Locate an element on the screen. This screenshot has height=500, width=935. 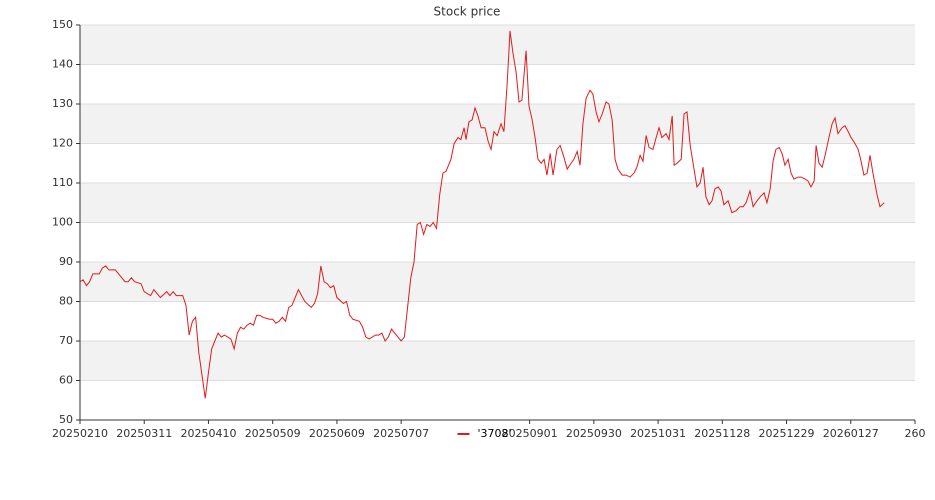
y-tick-label: 60 is located at coordinates (66, 380).